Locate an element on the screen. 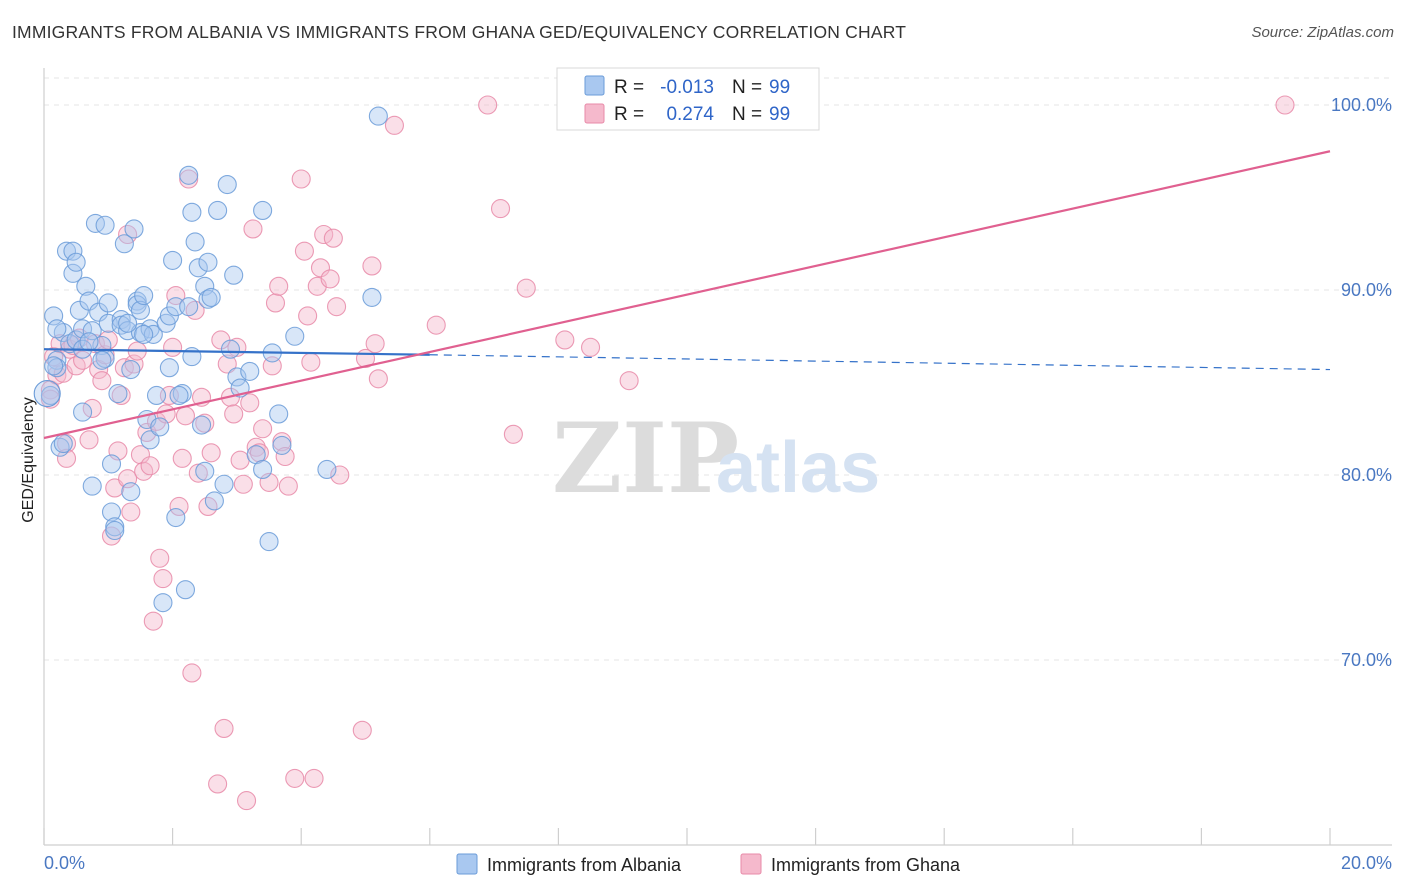  watermark-atlas: atlas is located at coordinates (798, 468).